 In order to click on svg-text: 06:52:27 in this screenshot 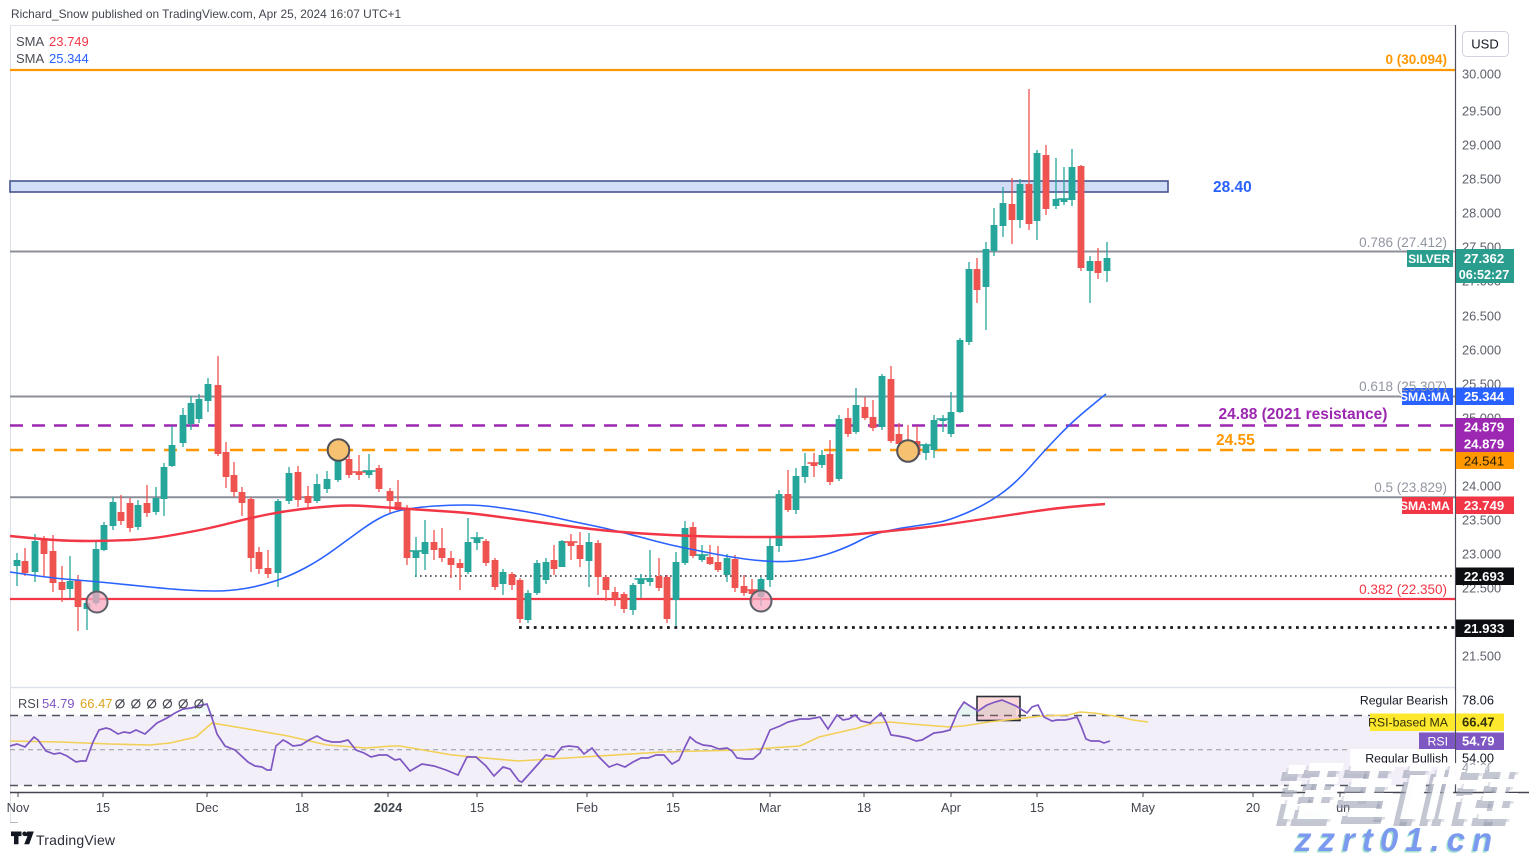, I will do `click(1484, 275)`.